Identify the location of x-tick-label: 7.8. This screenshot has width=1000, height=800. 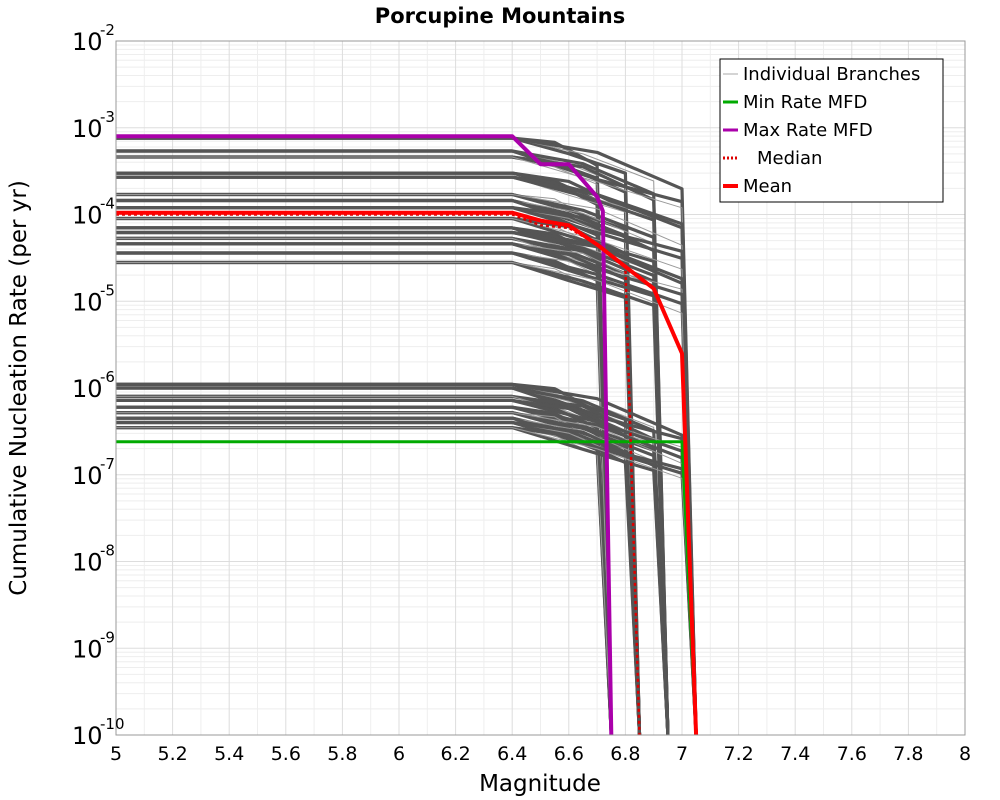
(908, 754).